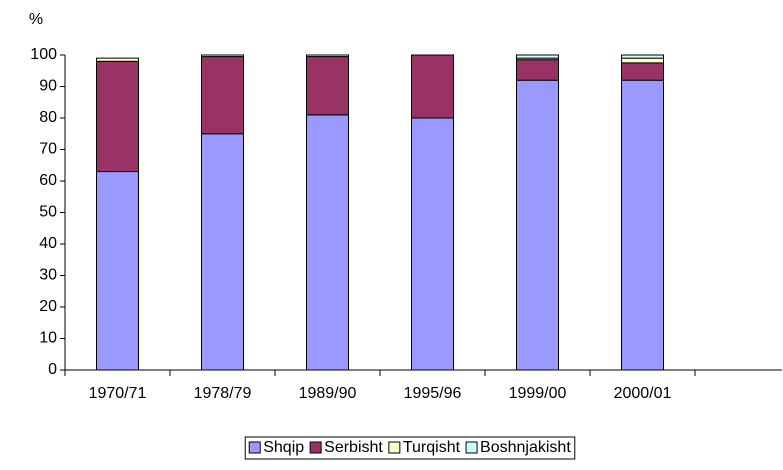  I want to click on y-tick-label: 90, so click(48, 86).